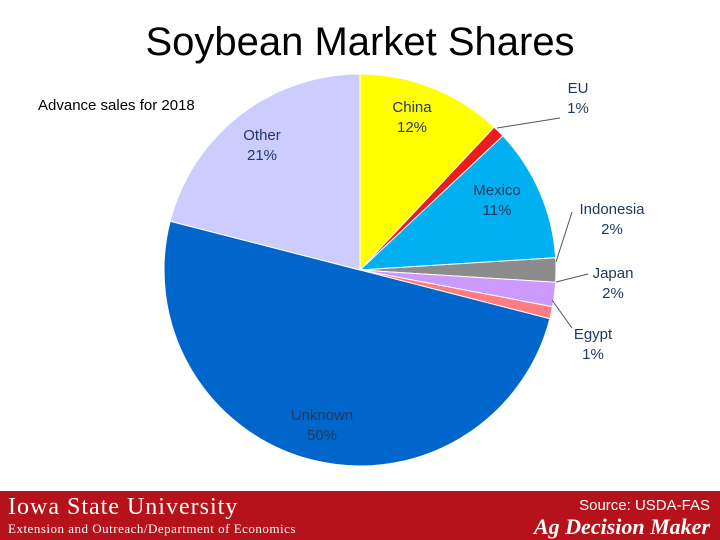 The height and width of the screenshot is (540, 720). I want to click on slice-value-indonesia: 2%, so click(612, 229).